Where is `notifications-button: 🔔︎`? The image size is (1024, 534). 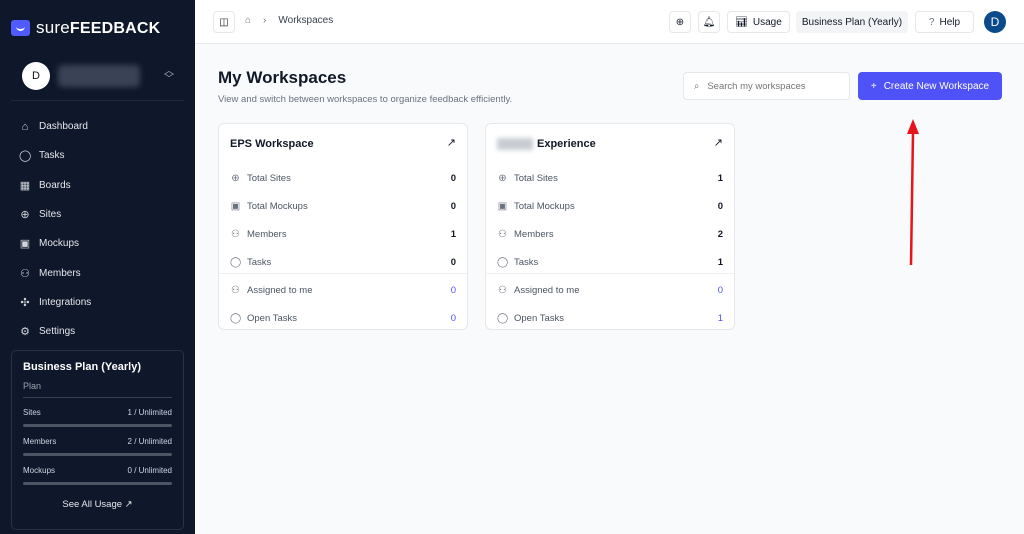 notifications-button: 🔔︎ is located at coordinates (709, 22).